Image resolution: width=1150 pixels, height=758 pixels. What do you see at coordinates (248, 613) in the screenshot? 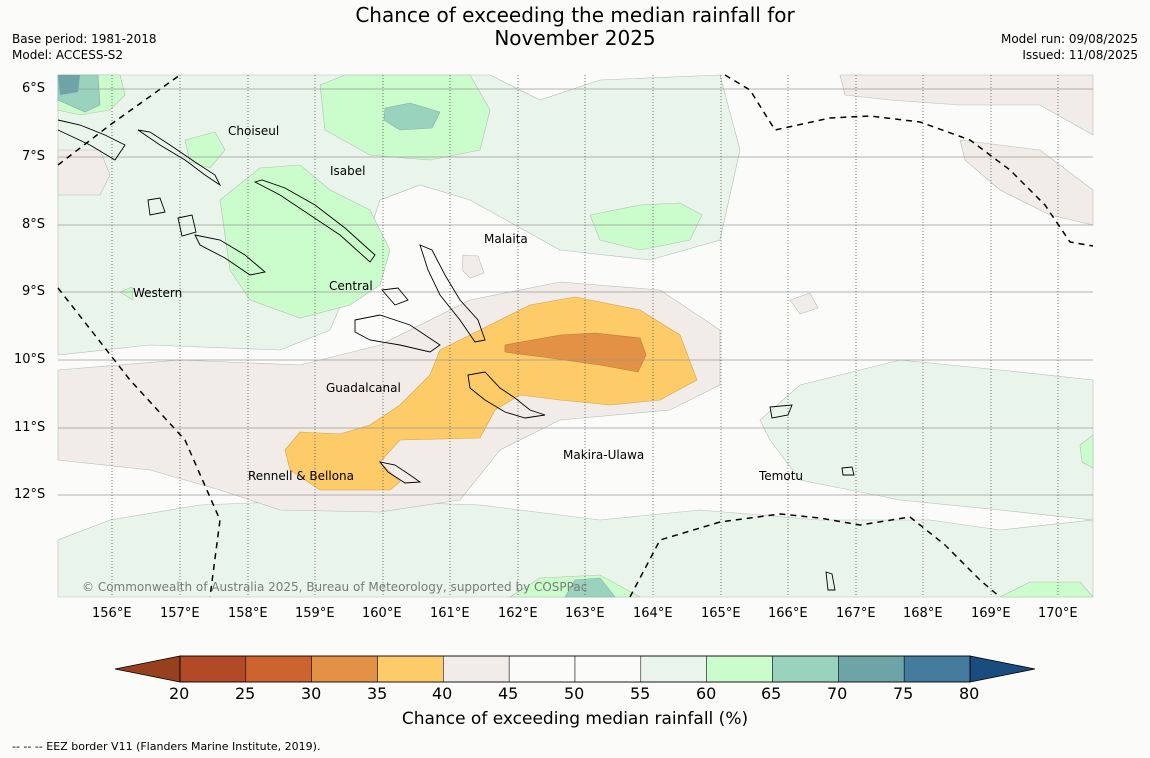
I see `lon-label: 158°E` at bounding box center [248, 613].